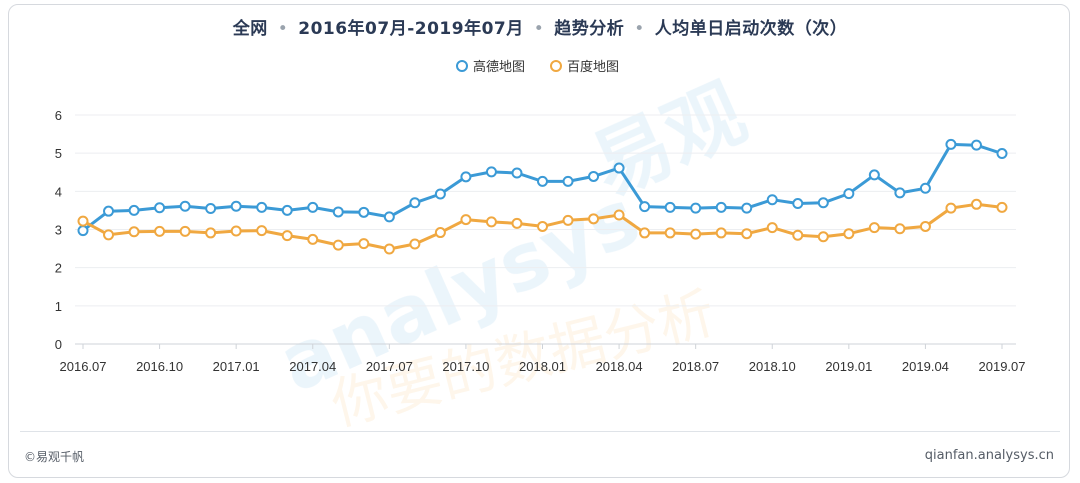 The width and height of the screenshot is (1080, 483). What do you see at coordinates (989, 455) in the screenshot?
I see `footer-source-link: qianfan.analysys.cn` at bounding box center [989, 455].